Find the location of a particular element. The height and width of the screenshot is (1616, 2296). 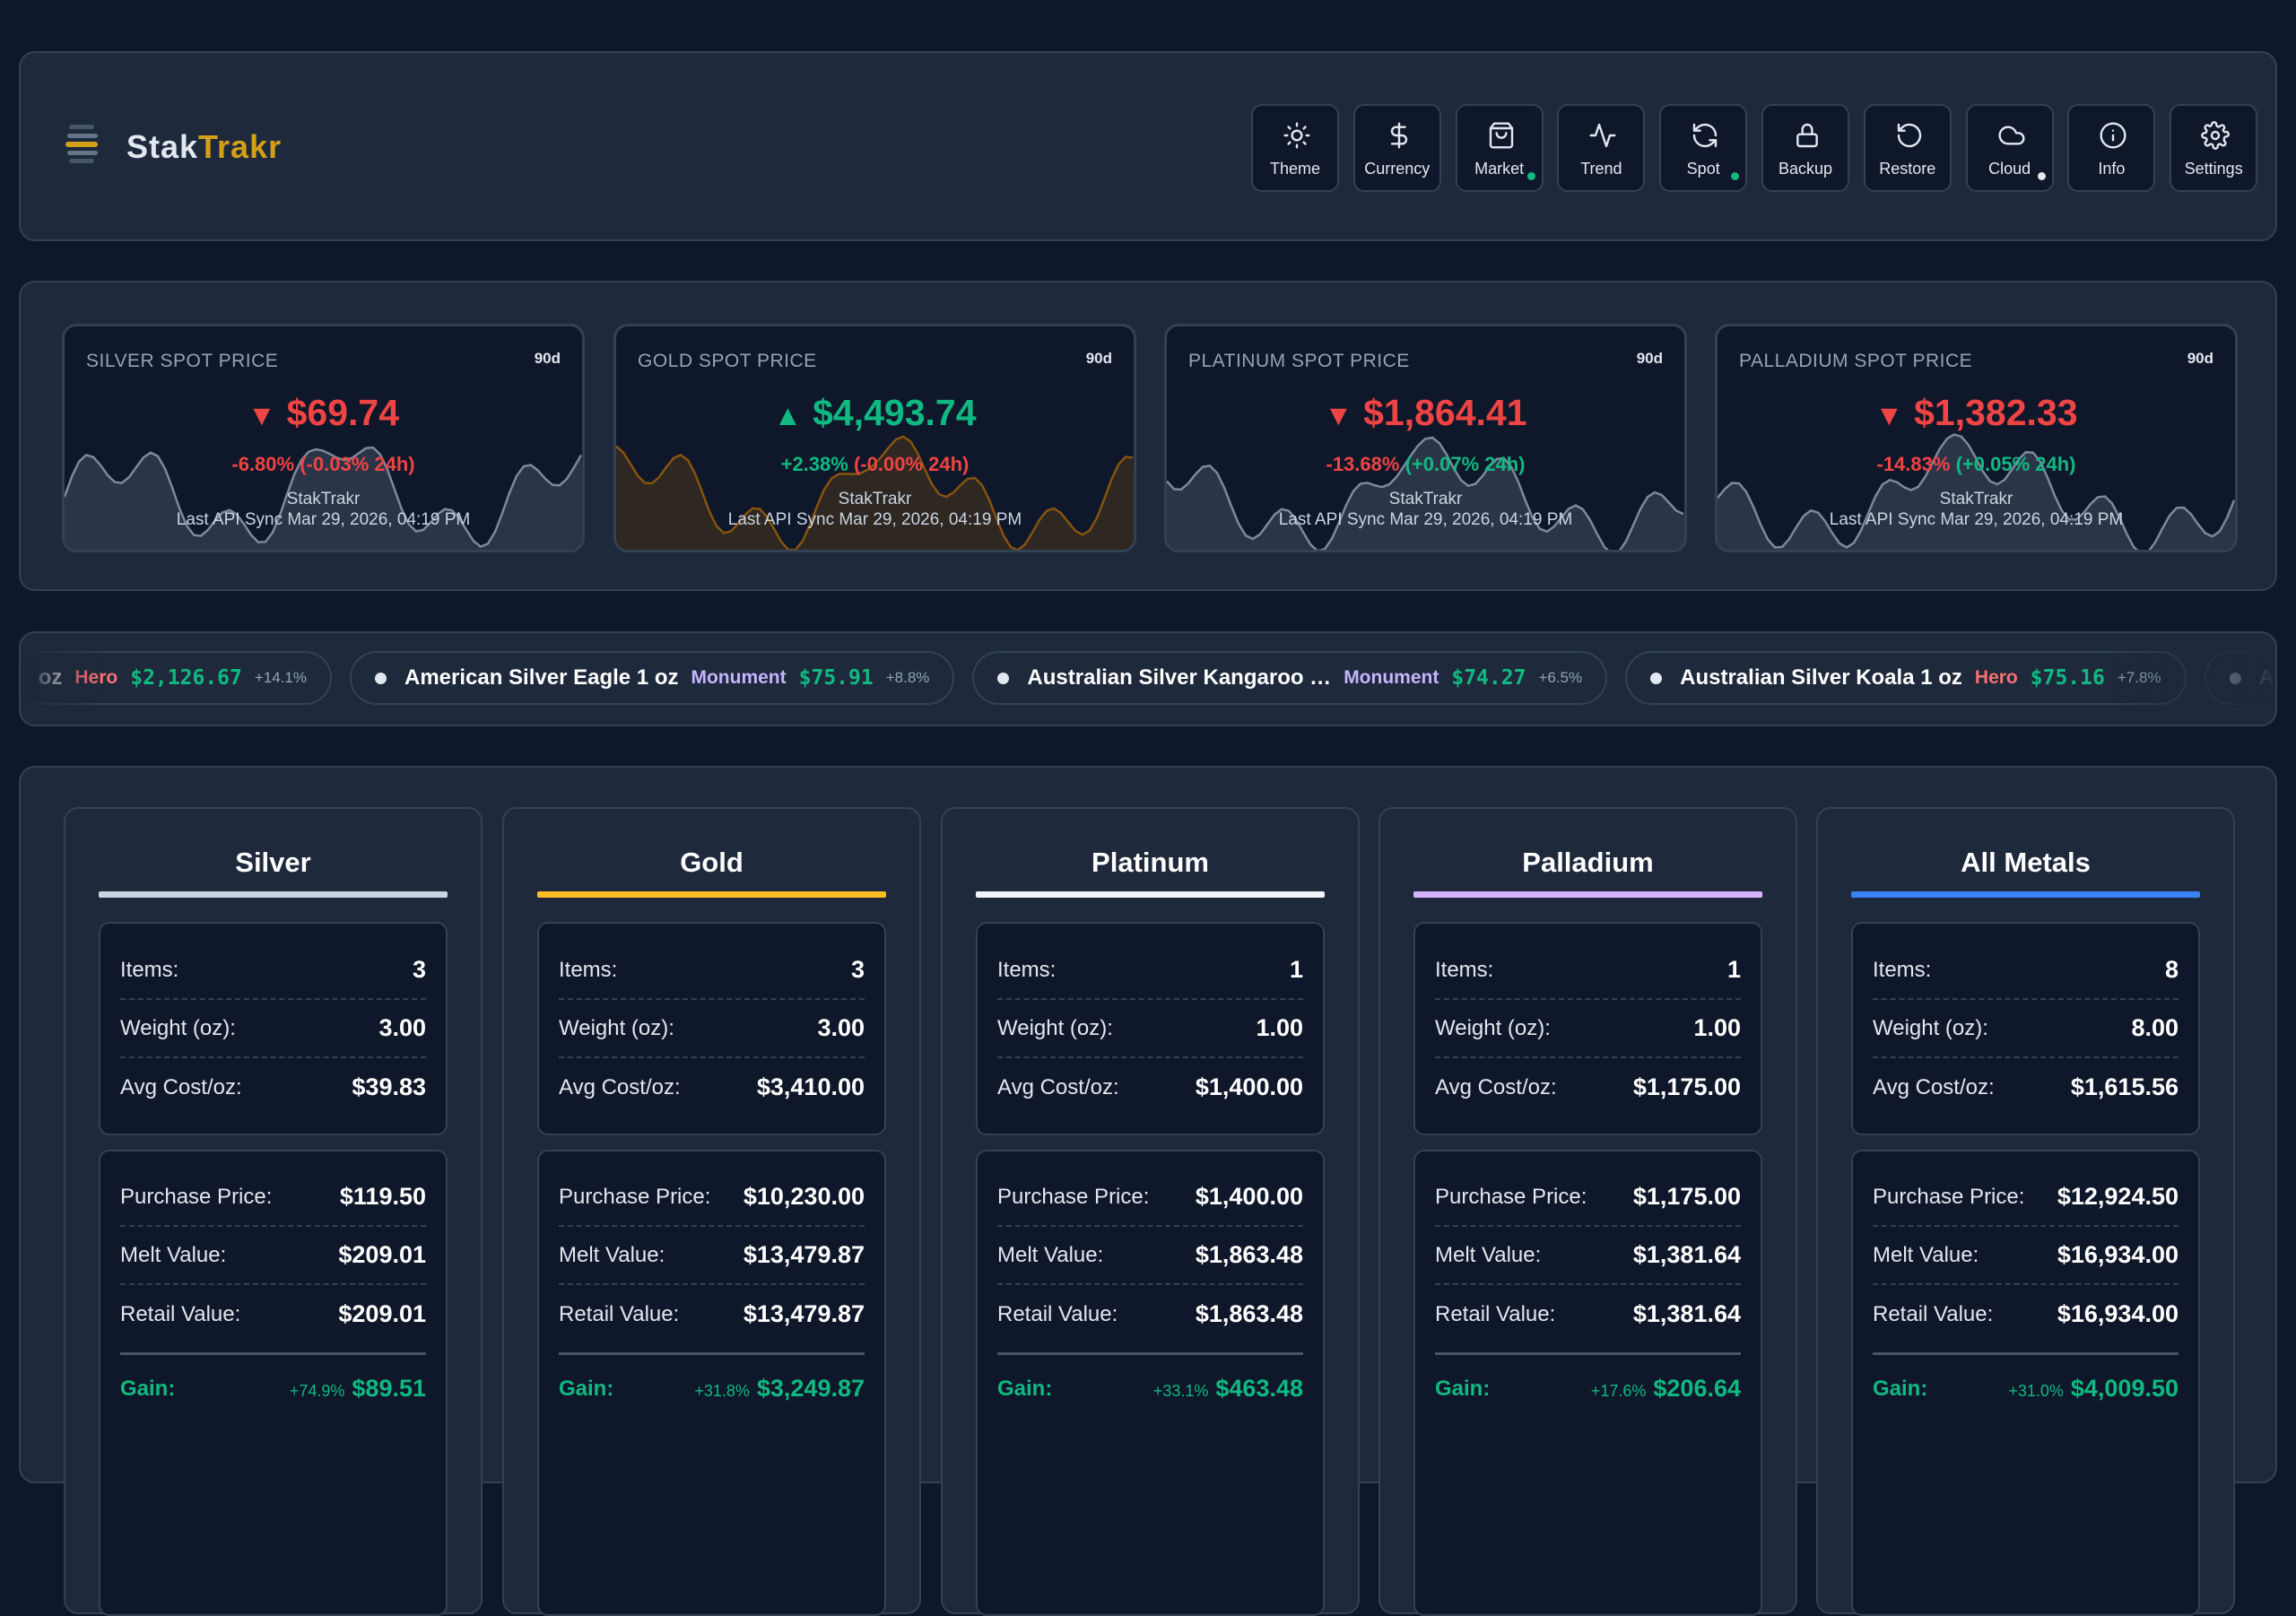

gain-pct: +33.1% is located at coordinates (1180, 1391).